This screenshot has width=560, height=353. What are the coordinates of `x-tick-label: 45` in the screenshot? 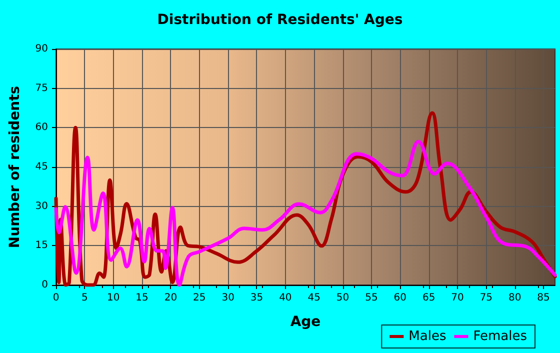 It's located at (314, 298).